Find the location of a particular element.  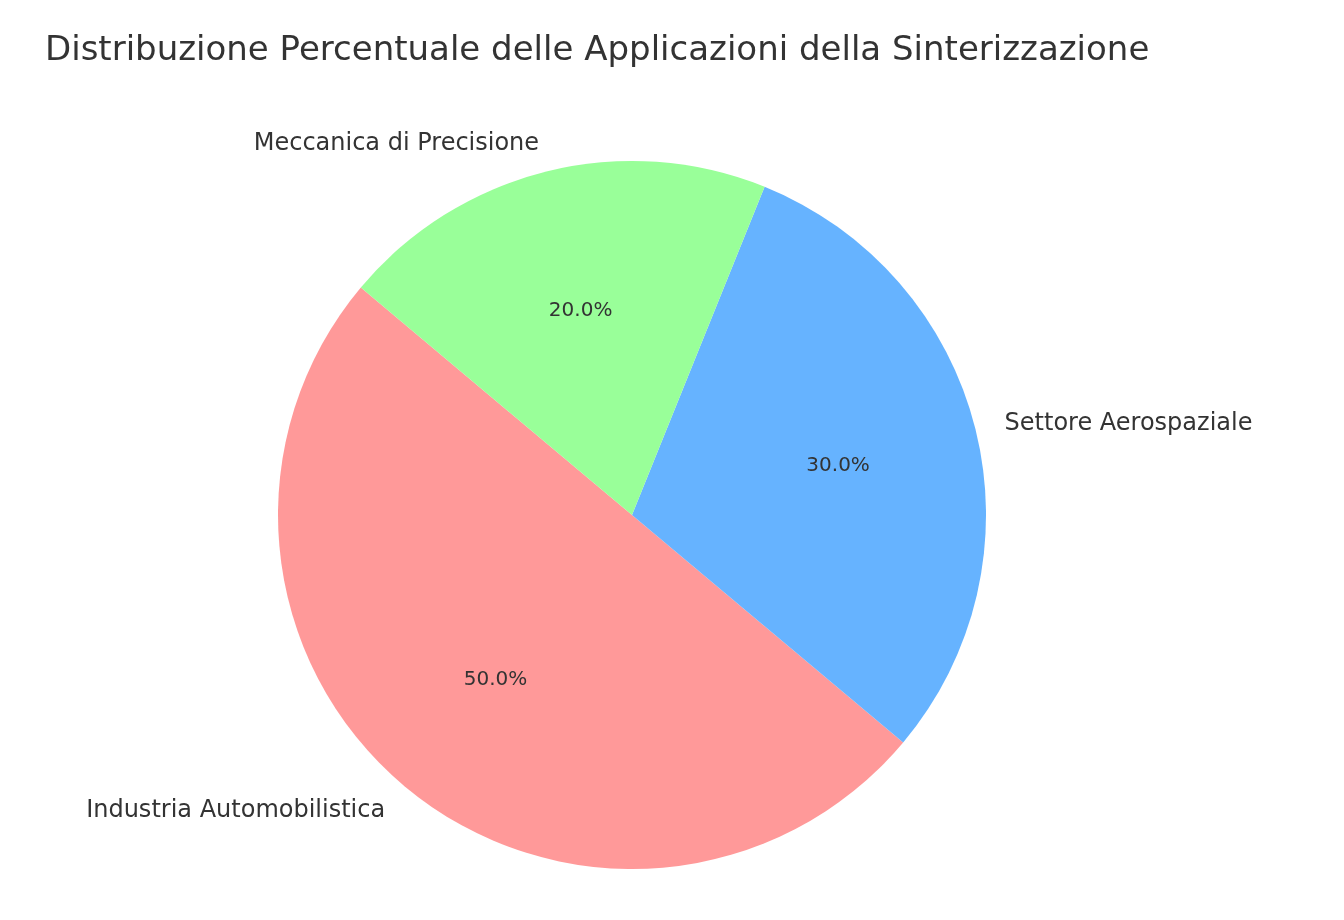

slice-label: Industria Automobilistica is located at coordinates (236, 809).